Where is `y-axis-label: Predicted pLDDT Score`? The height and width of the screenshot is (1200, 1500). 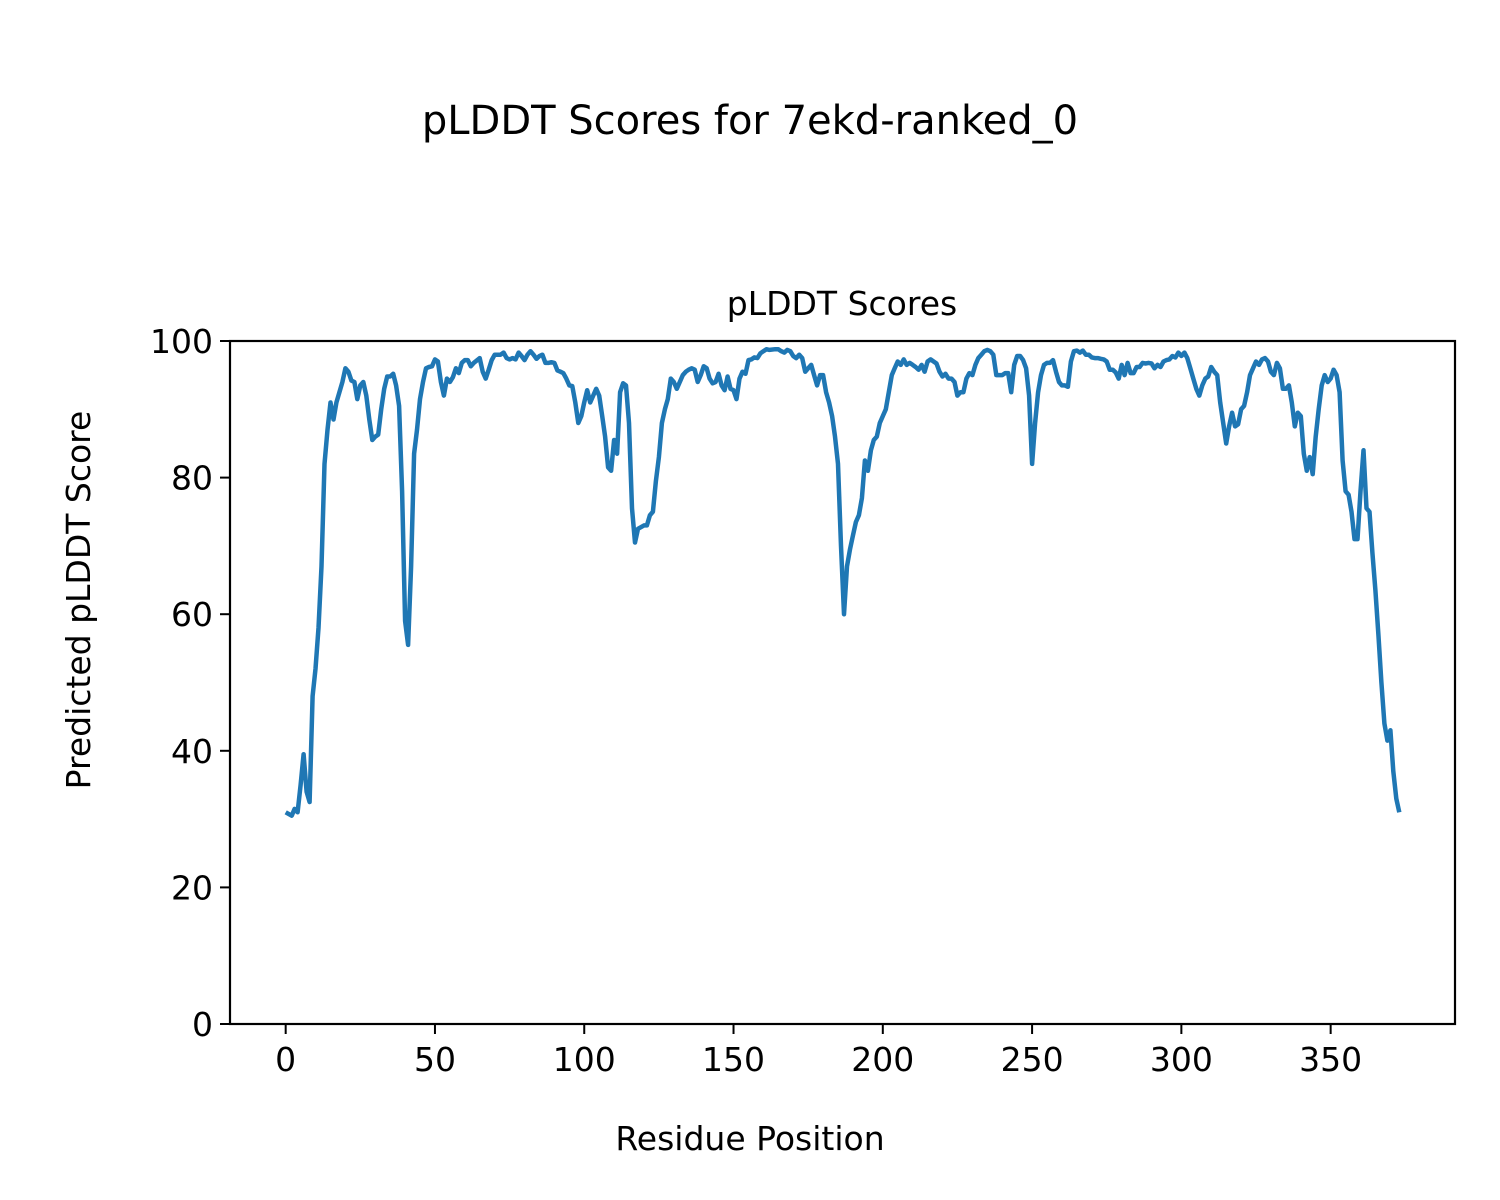
y-axis-label: Predicted pLDDT Score is located at coordinates (78, 600).